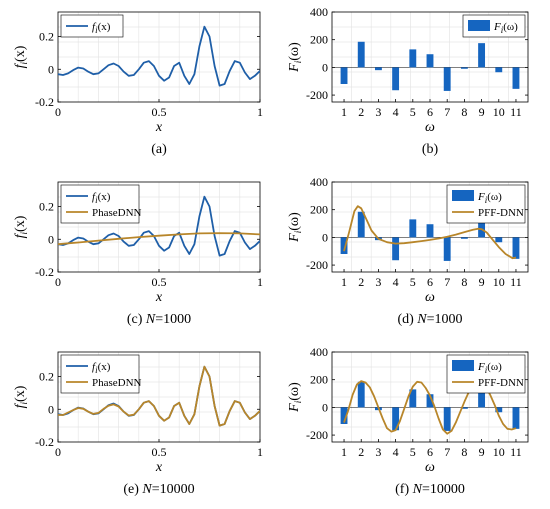 The image size is (550, 509). Describe the element at coordinates (132, 489) in the screenshot. I see `caption-prefix: (e)` at that location.